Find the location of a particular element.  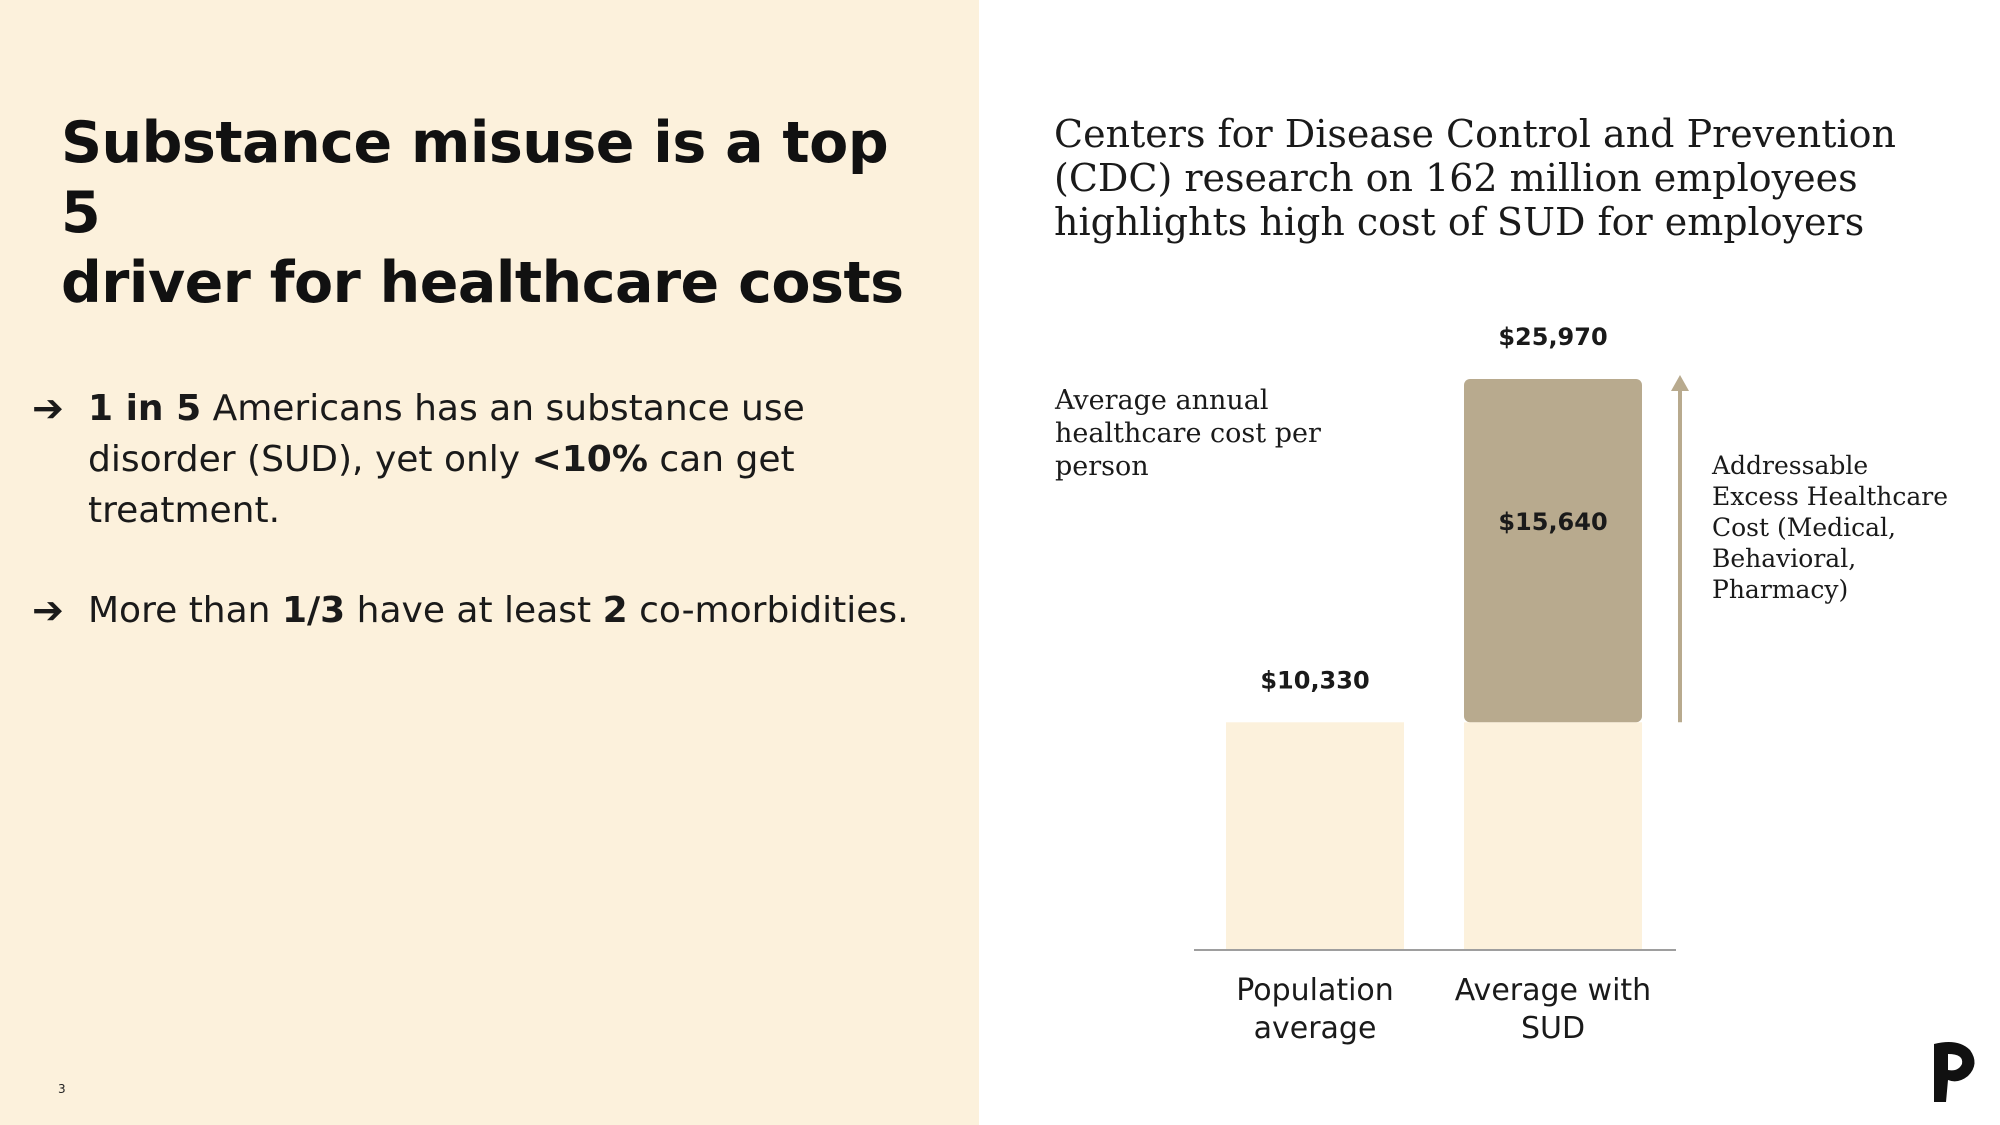

page-number: 3 is located at coordinates (62, 1089).